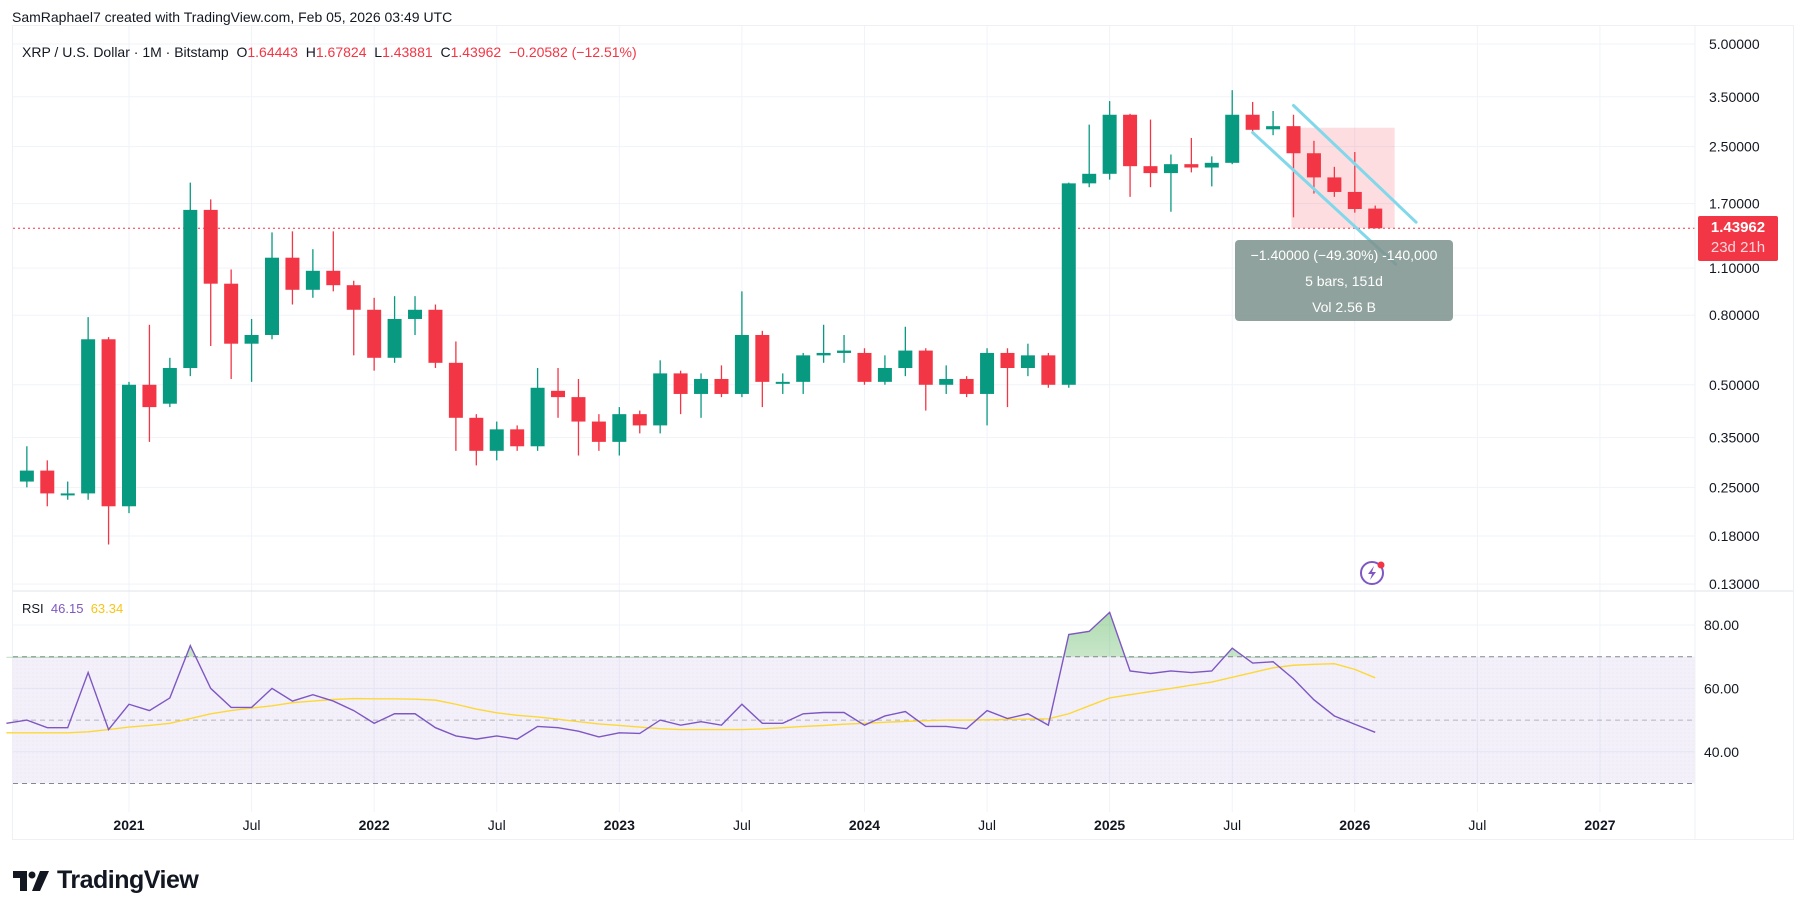 This screenshot has width=1805, height=918. Describe the element at coordinates (854, 720) in the screenshot. I see `rsi-band` at that location.